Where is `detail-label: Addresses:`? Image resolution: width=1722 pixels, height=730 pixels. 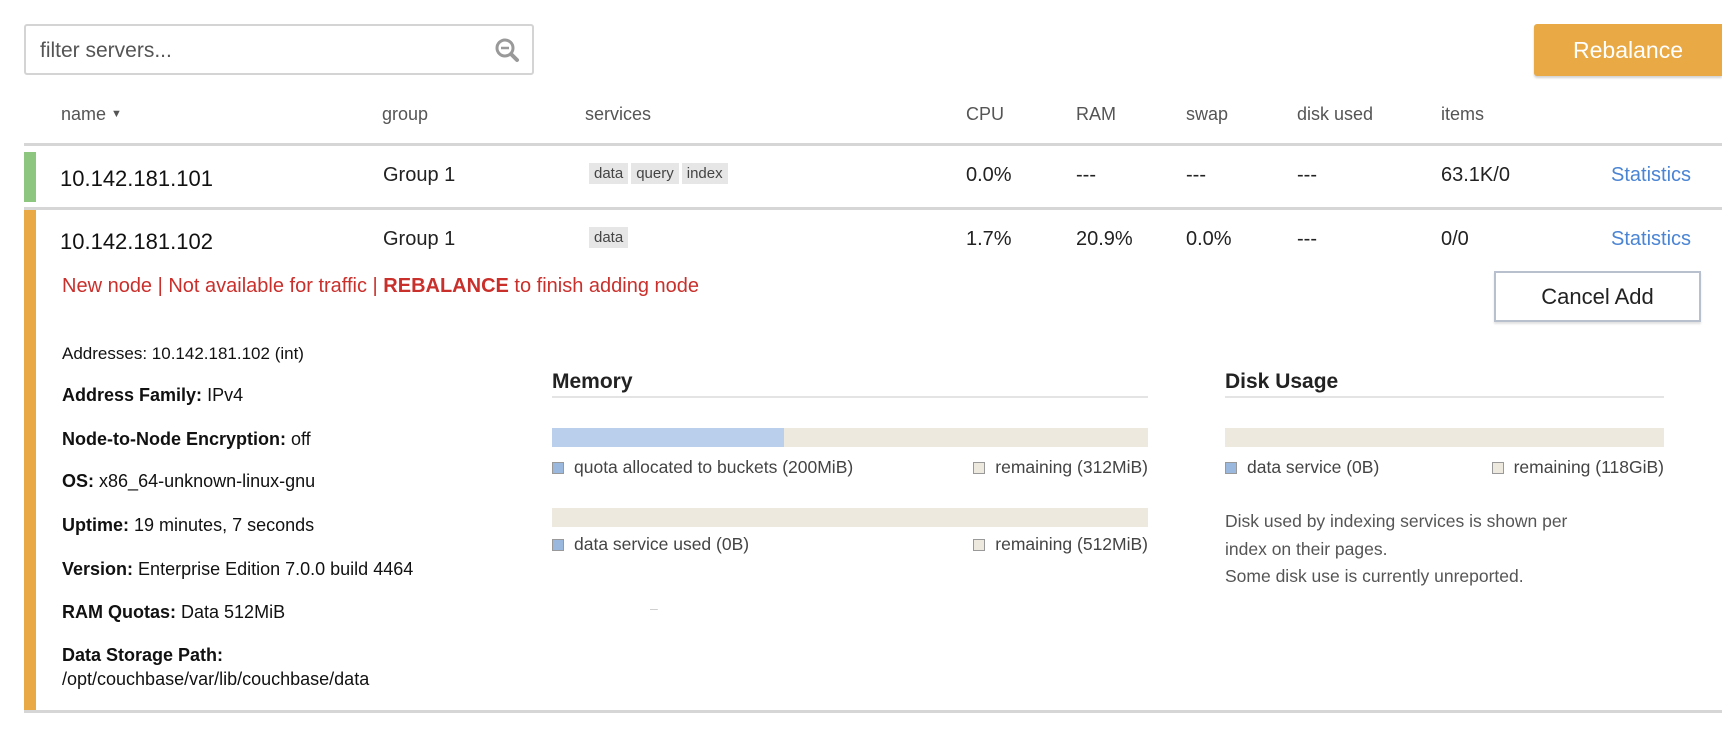 detail-label: Addresses: is located at coordinates (105, 353).